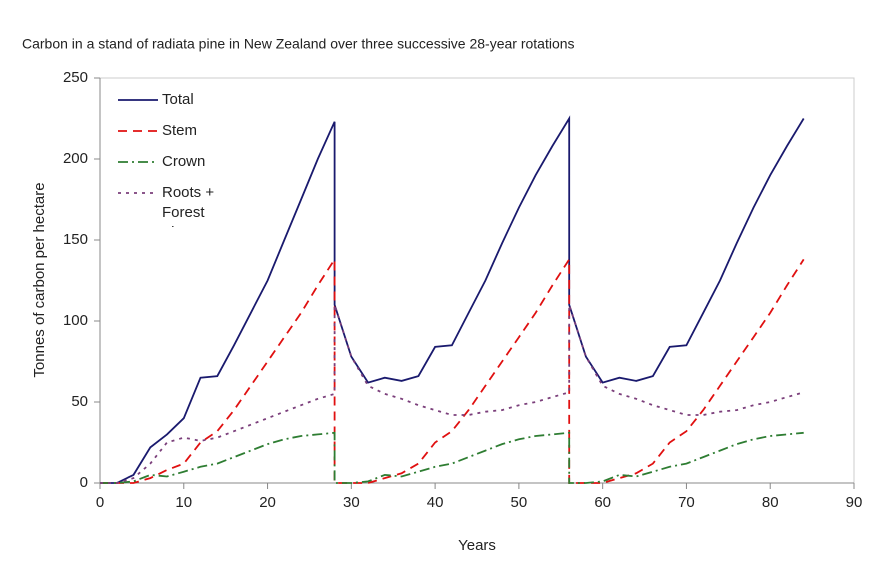 The image size is (874, 576). Describe the element at coordinates (75, 239) in the screenshot. I see `y-tick-label: 150` at that location.